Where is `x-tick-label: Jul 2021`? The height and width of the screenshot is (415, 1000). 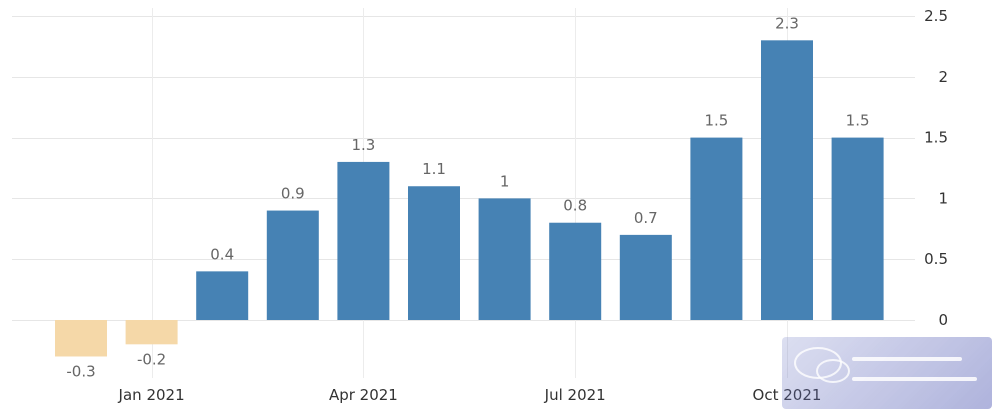
x-tick-label: Jul 2021 is located at coordinates (575, 395).